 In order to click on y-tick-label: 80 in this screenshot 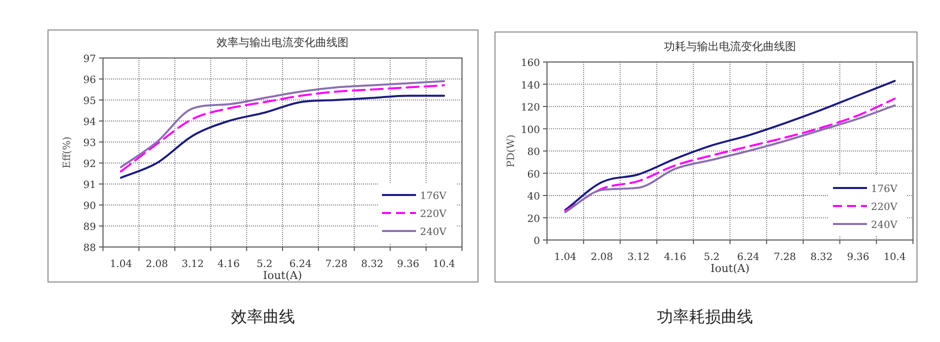, I will do `click(533, 152)`.